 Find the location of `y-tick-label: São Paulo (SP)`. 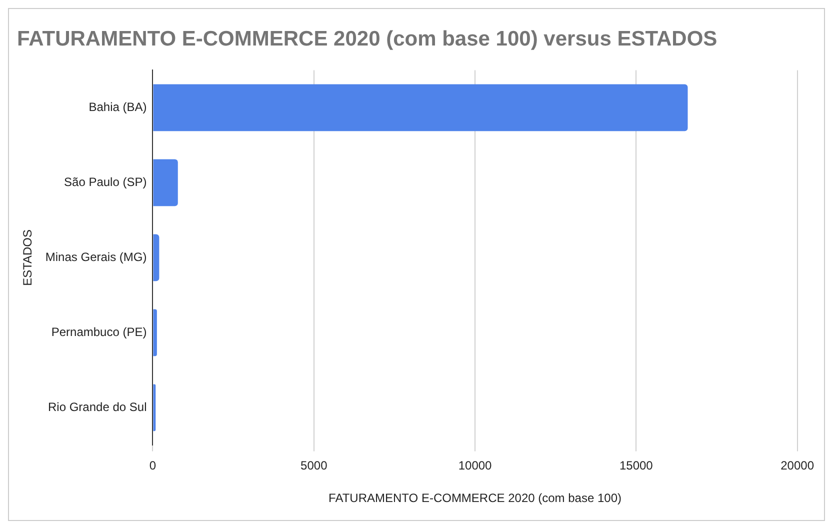

y-tick-label: São Paulo (SP) is located at coordinates (105, 182).